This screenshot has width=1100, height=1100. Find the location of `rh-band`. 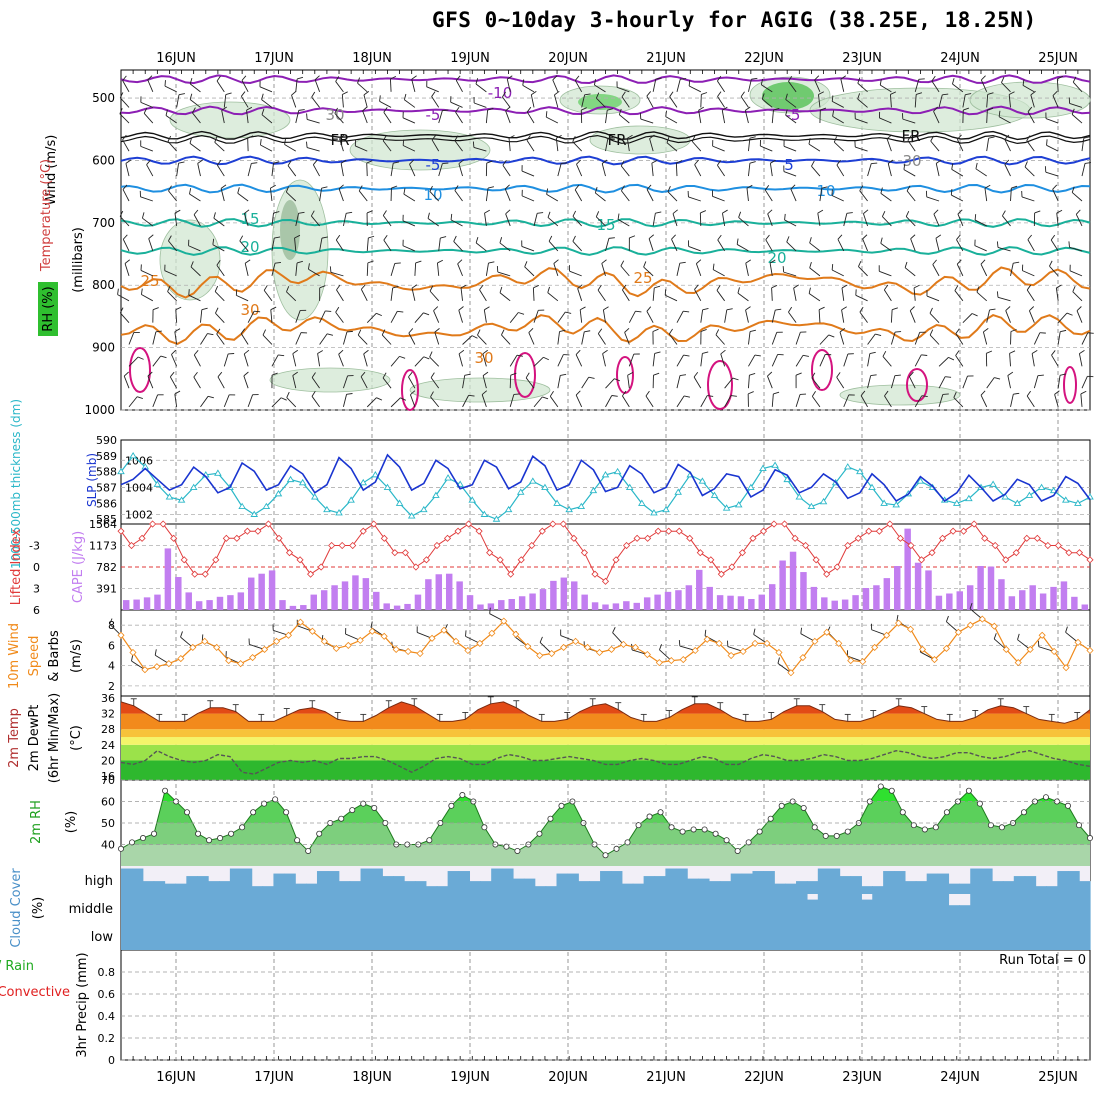

rh-band is located at coordinates (605, 794).